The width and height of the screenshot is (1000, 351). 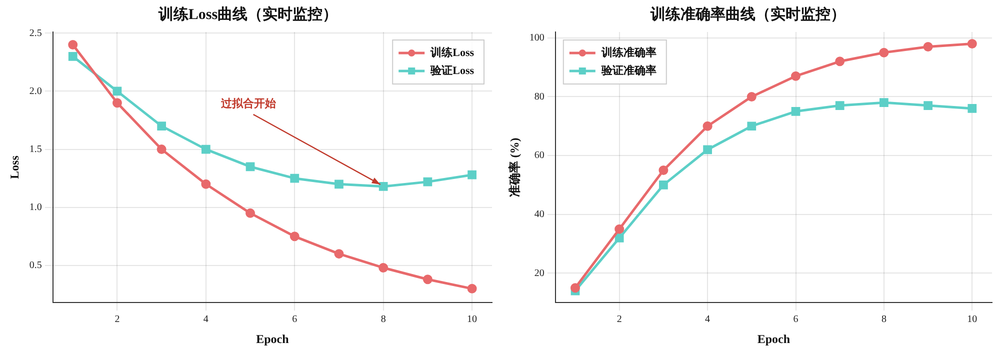 I want to click on y-tick-label: 20, so click(x=539, y=273).